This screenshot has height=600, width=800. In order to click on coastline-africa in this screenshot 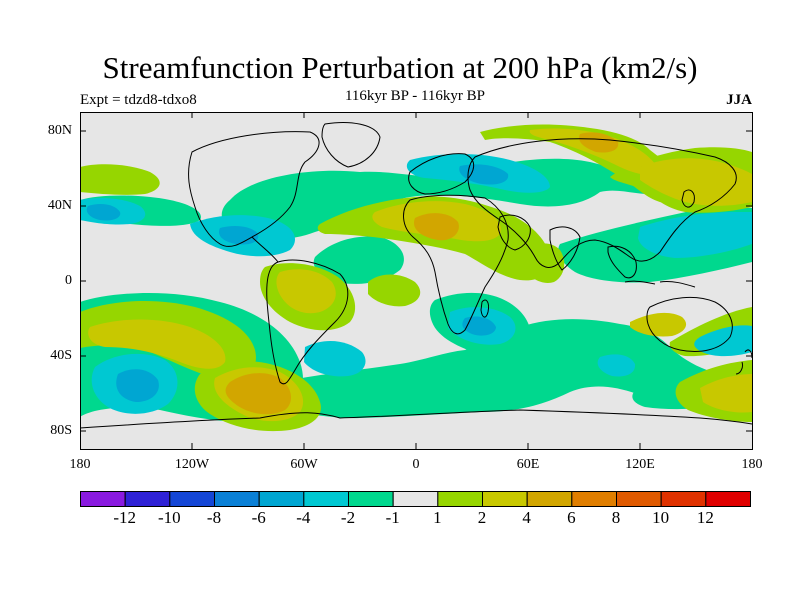, I will do `click(456, 264)`.